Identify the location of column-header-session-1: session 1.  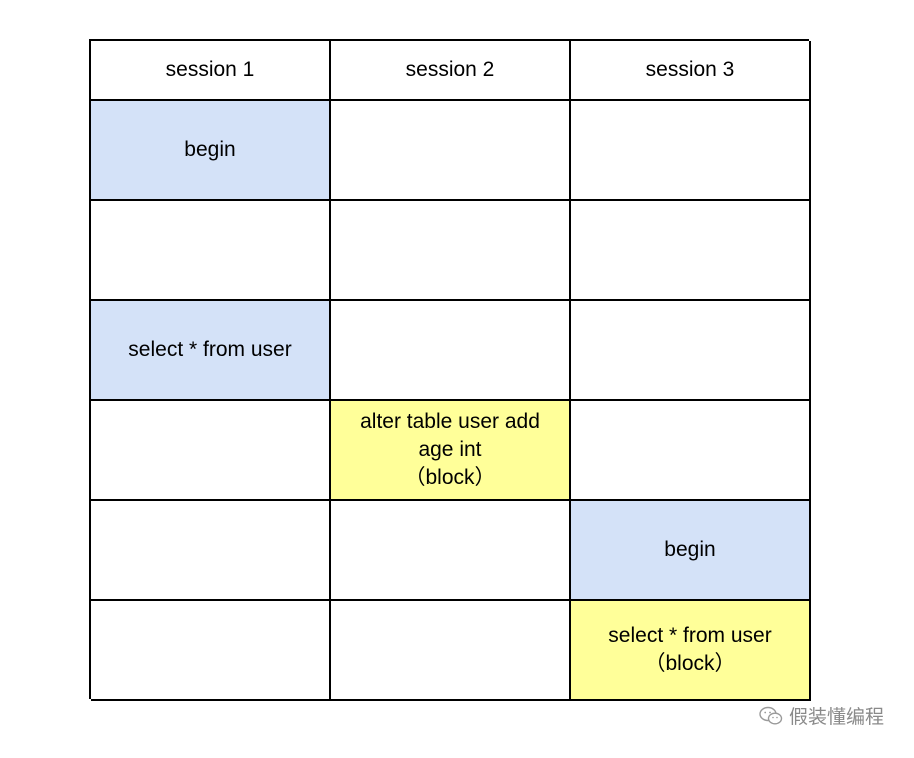
(211, 71).